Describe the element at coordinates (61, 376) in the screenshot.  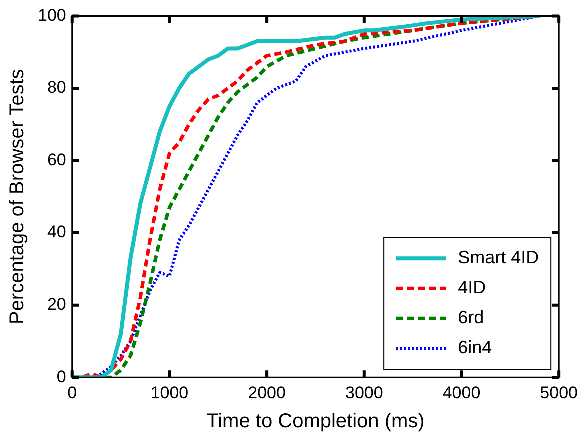
I see `y-tick-label: 0` at that location.